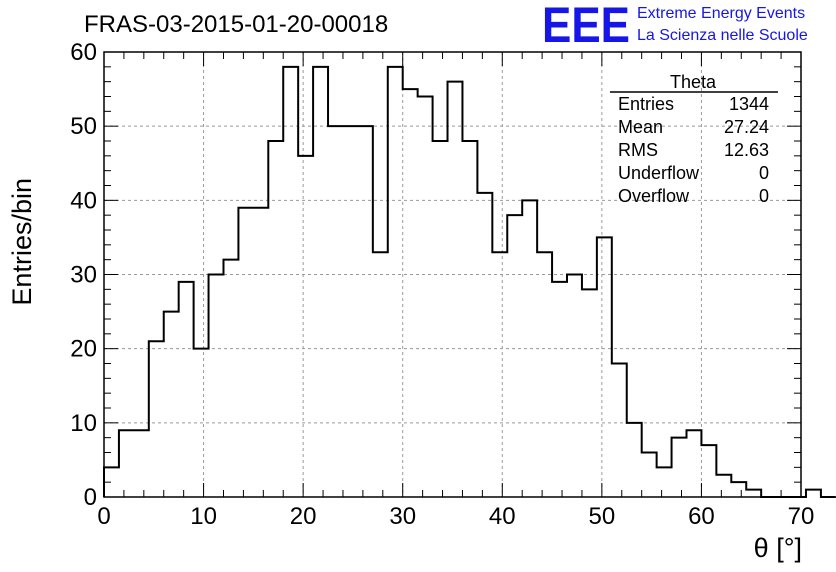 This screenshot has height=572, width=836. Describe the element at coordinates (83, 423) in the screenshot. I see `y-tick-label: 10` at that location.